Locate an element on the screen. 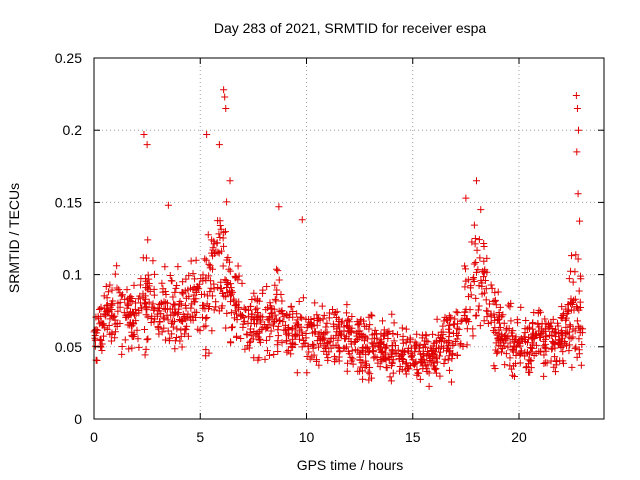  x-tick-label: 20 is located at coordinates (519, 437).